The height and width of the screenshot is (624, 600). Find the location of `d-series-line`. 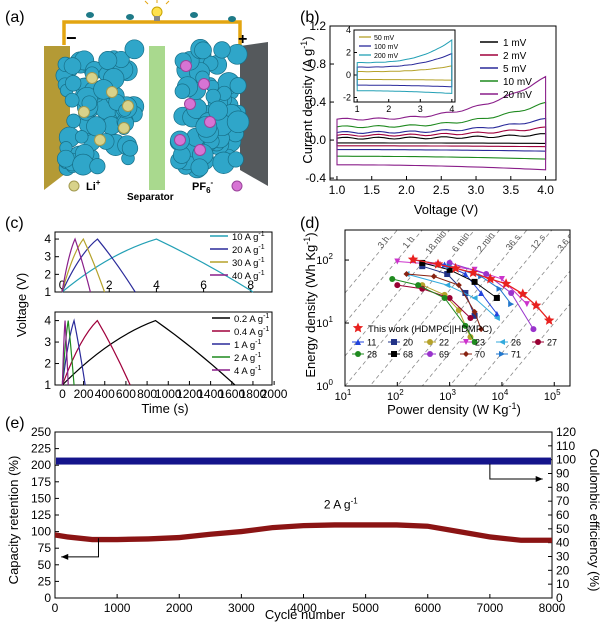

d-series-line is located at coordinates (452, 296).